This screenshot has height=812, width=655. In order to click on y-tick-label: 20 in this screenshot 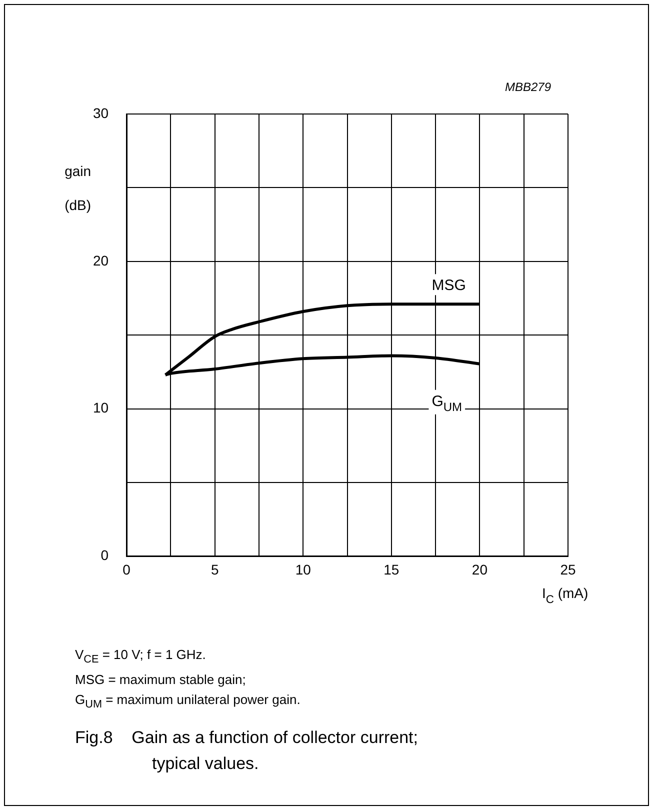, I will do `click(100, 260)`.